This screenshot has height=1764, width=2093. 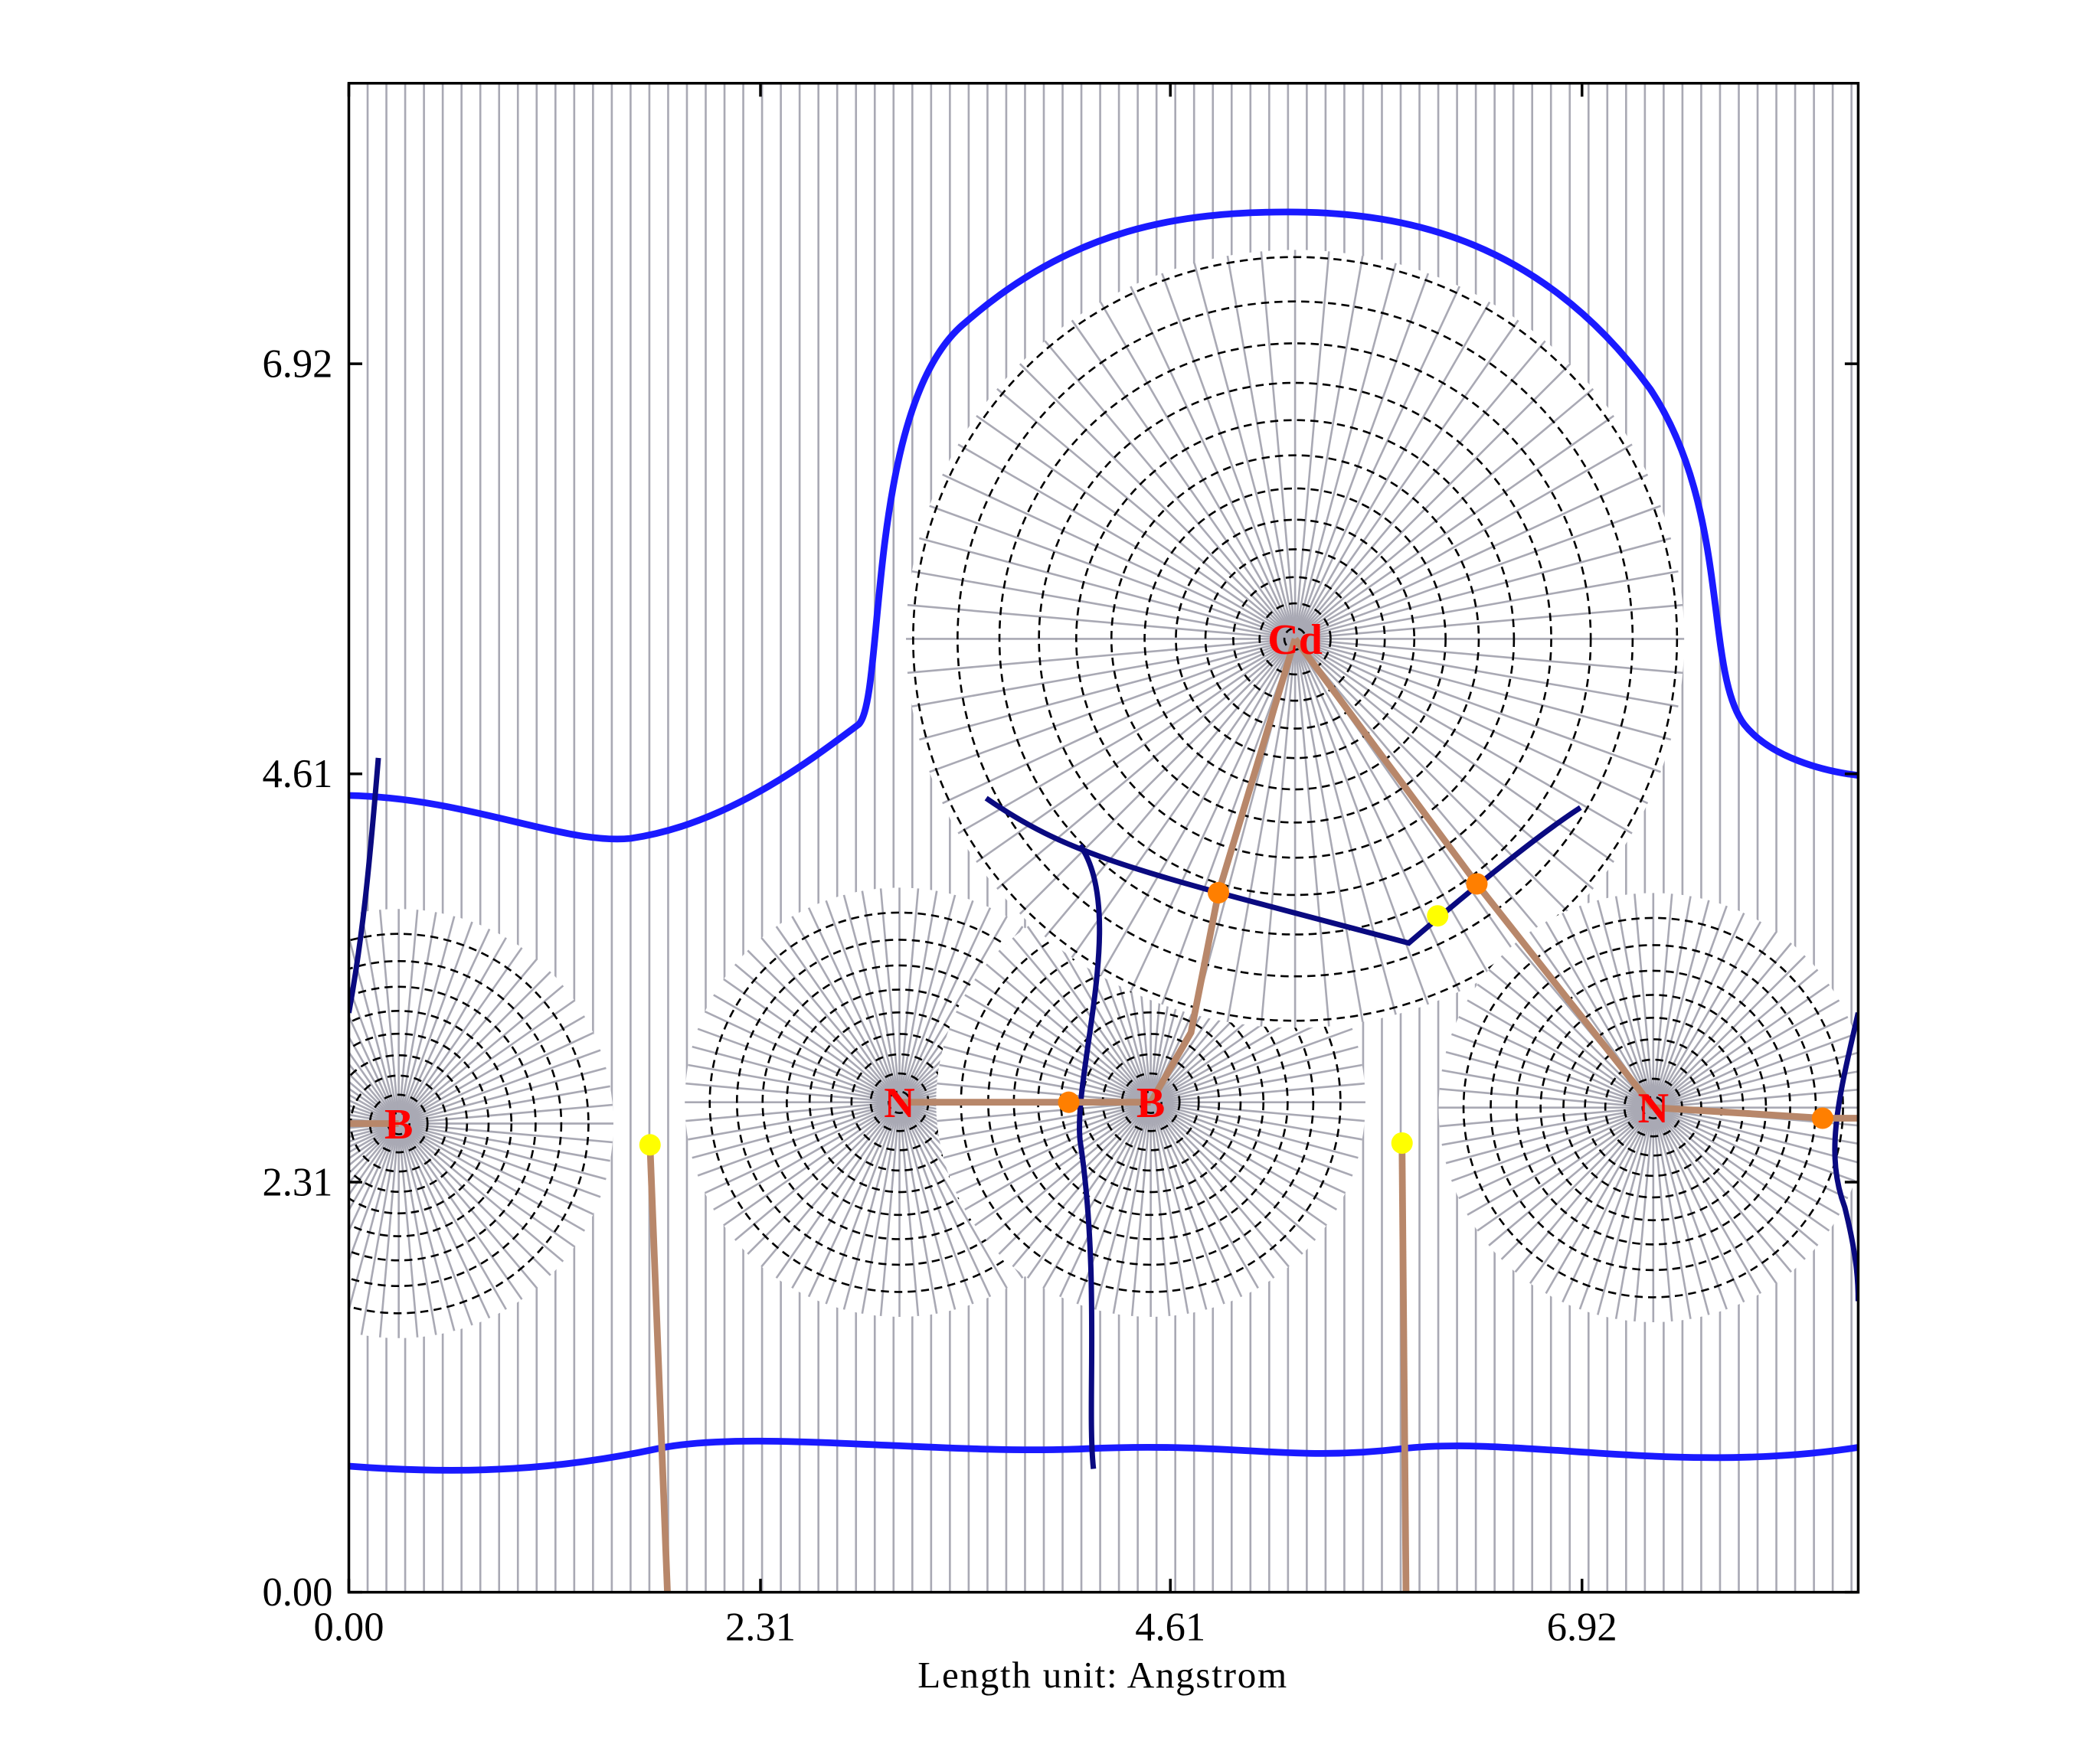 I want to click on atom-label: N, so click(x=899, y=1103).